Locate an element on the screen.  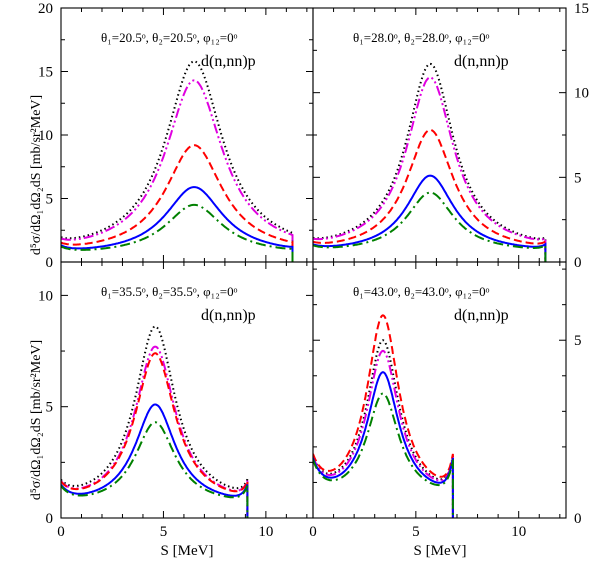
panel-annotation: θ₁=43.0ᵒ, θ₂=43.0ᵒ, φ₁₂=0ᵒ is located at coordinates (421, 291).